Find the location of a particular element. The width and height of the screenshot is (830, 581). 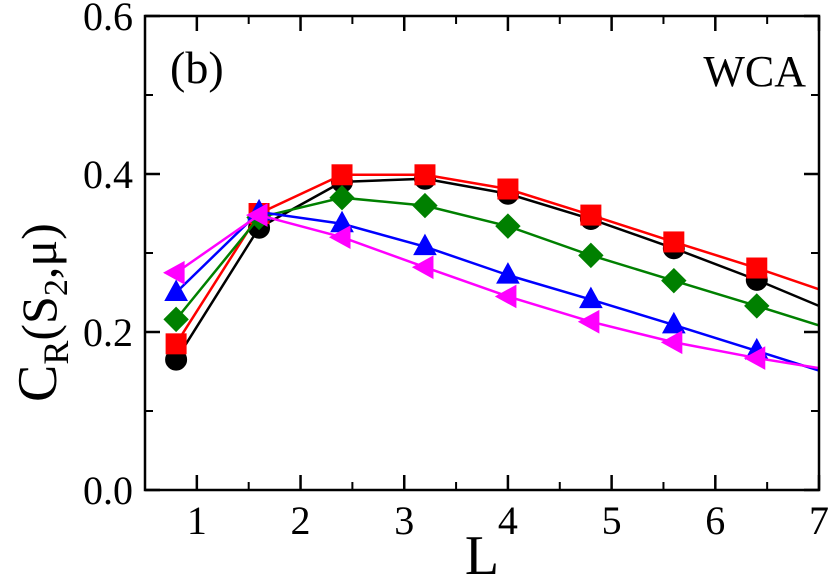

y-tick-label: 0.4 is located at coordinates (108, 174).